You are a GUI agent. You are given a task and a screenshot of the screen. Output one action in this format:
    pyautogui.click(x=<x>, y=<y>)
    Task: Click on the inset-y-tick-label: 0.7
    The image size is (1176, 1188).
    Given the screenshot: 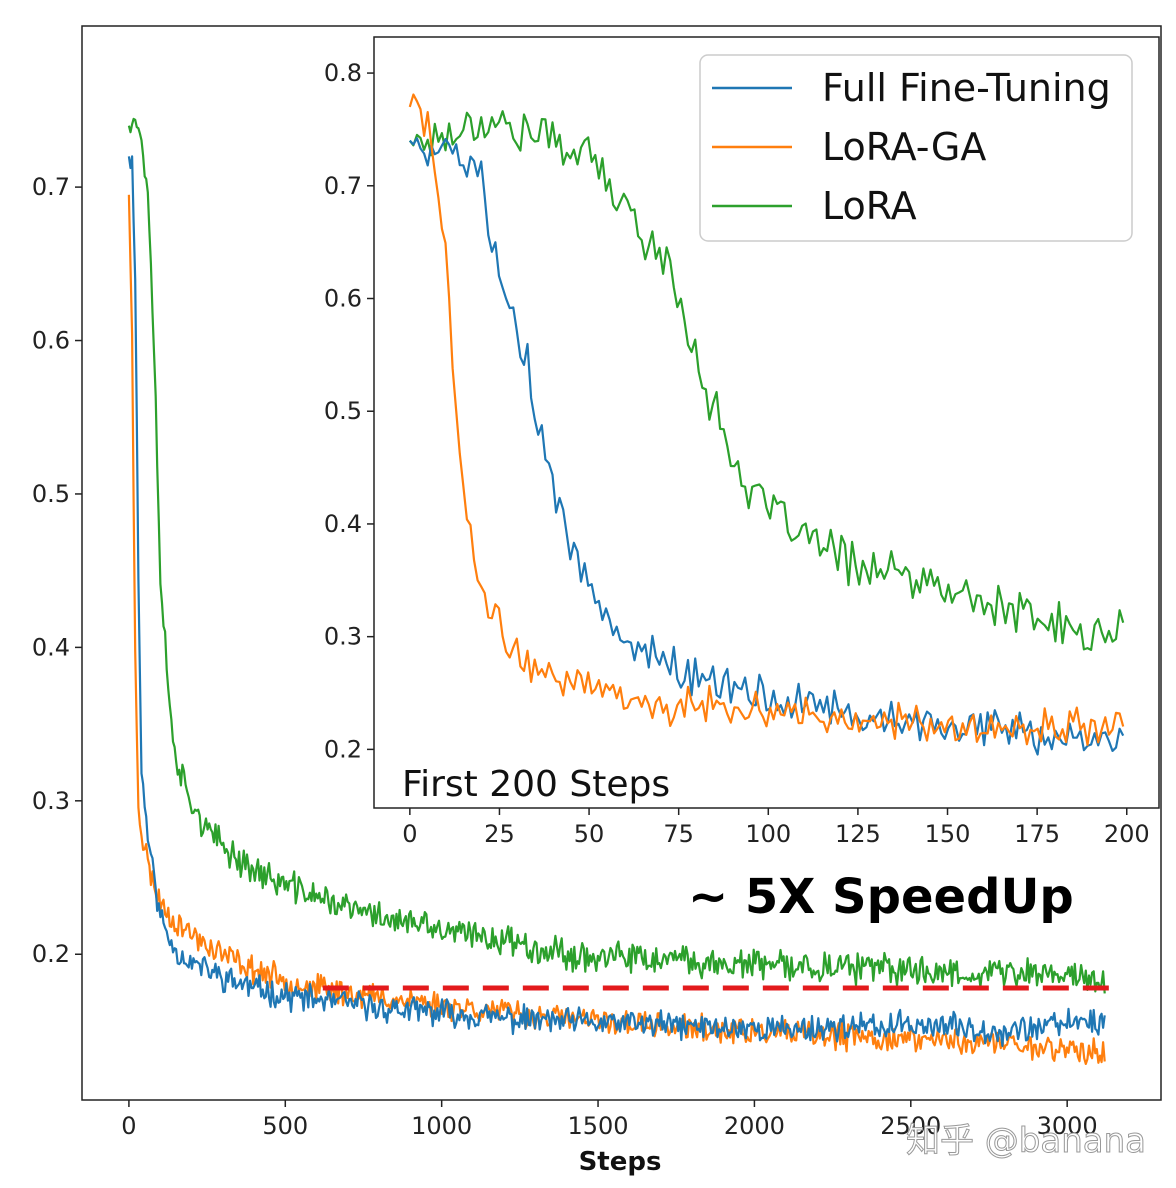 What is the action you would take?
    pyautogui.click(x=343, y=186)
    